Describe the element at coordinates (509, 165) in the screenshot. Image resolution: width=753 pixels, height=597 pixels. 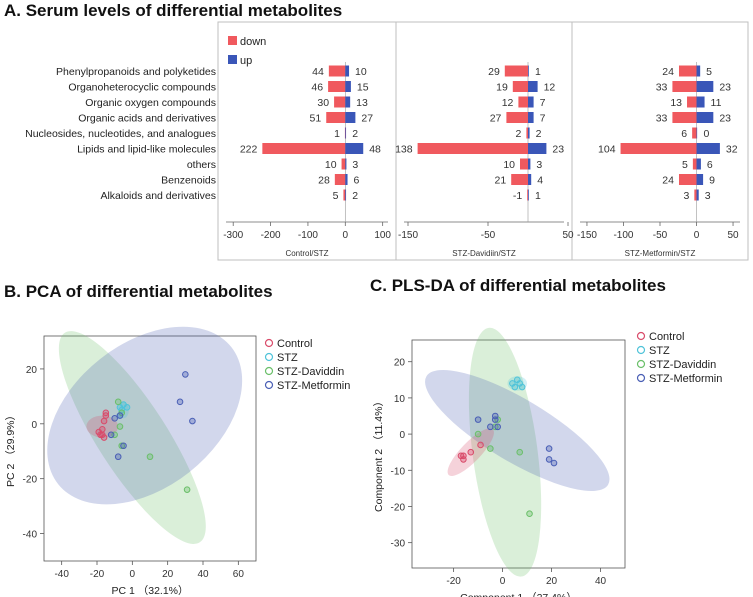
I see `bar-down-label: 10` at that location.